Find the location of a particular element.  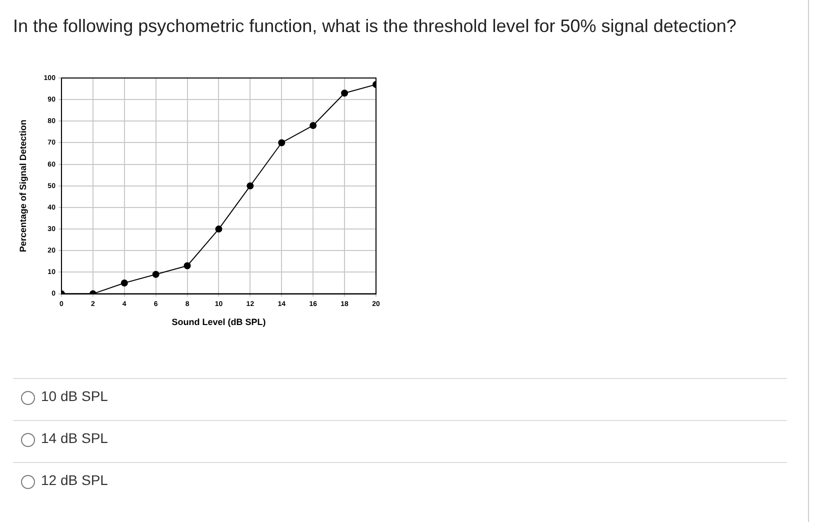

chart-title: In the following psychometric function, what is the threshold level for 50% signal detection? is located at coordinates (374, 26).